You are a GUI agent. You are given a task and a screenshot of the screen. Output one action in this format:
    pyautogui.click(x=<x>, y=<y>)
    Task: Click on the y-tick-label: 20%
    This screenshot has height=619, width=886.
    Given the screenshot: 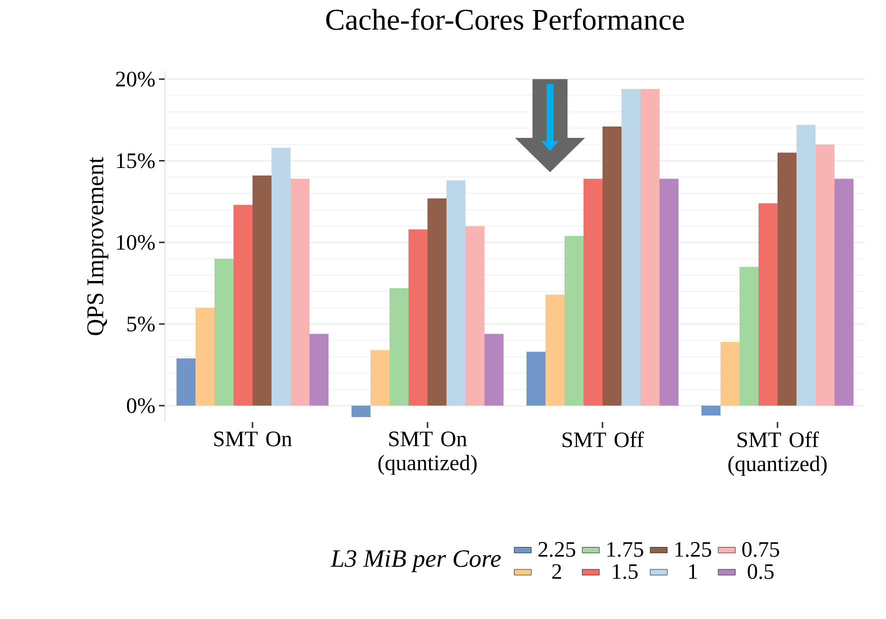 What is the action you would take?
    pyautogui.click(x=135, y=79)
    